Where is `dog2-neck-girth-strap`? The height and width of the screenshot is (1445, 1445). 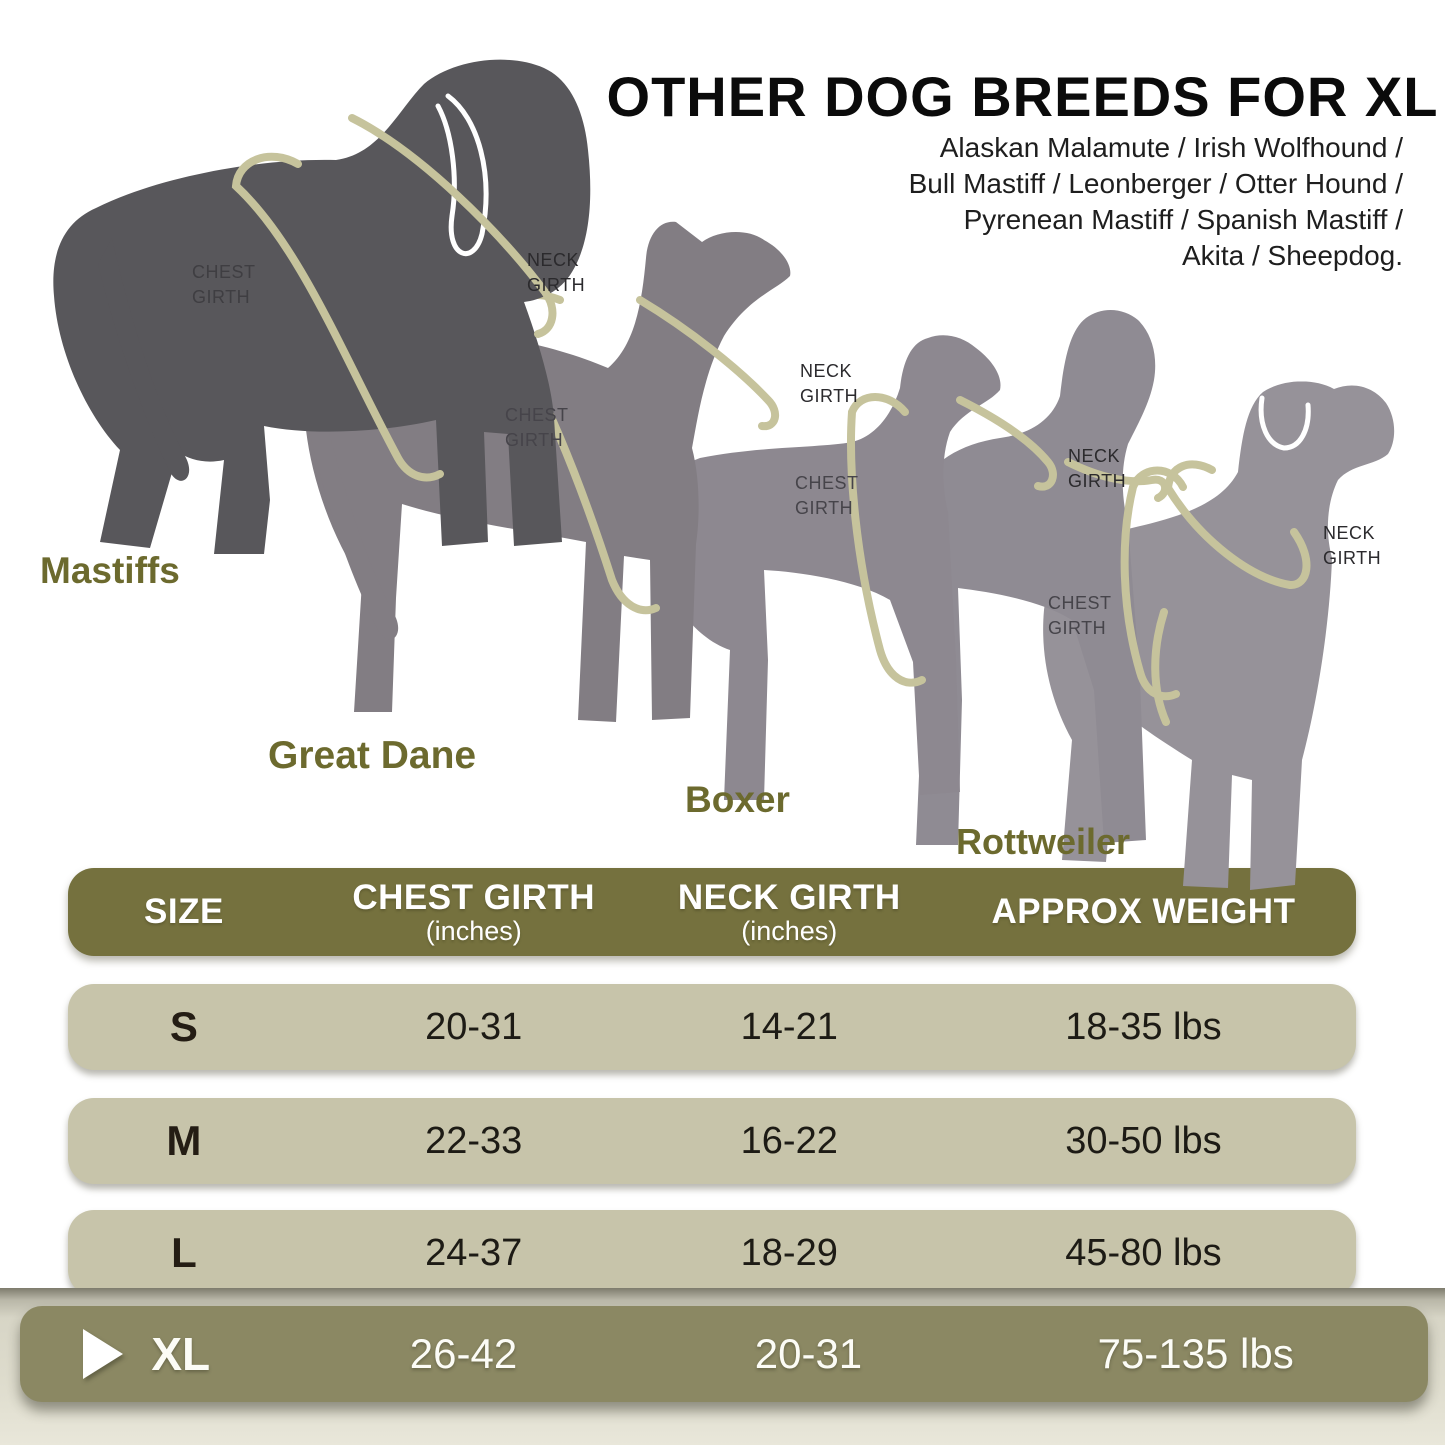 dog2-neck-girth-strap is located at coordinates (708, 363).